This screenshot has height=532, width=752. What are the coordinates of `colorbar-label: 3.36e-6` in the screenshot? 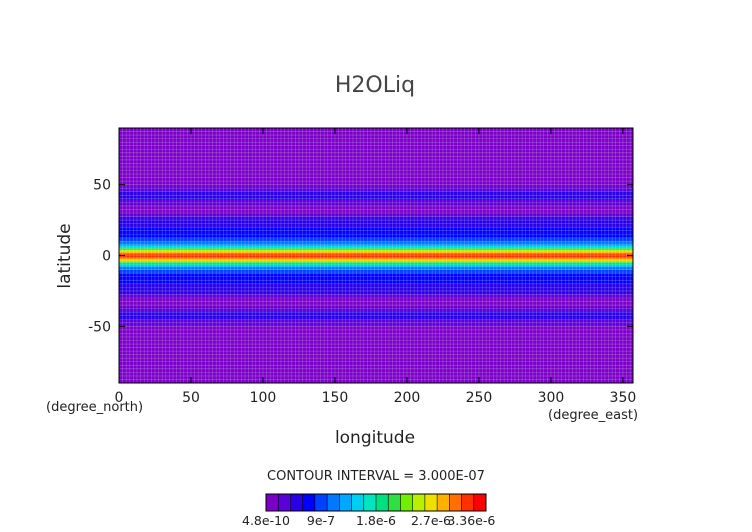 It's located at (471, 520).